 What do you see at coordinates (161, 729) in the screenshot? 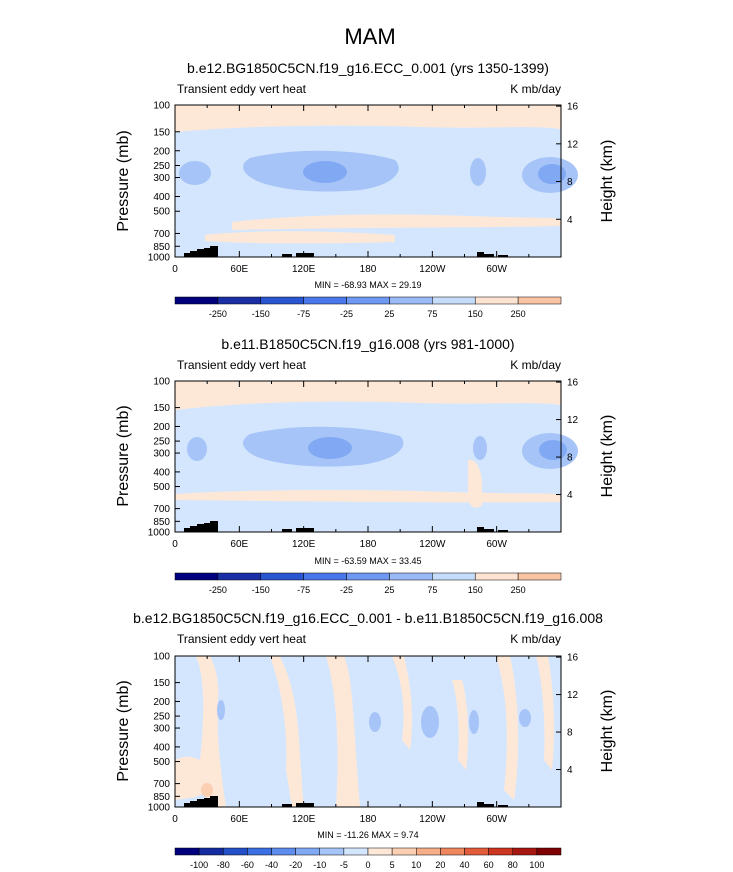
I see `y-tick-label: 300` at bounding box center [161, 729].